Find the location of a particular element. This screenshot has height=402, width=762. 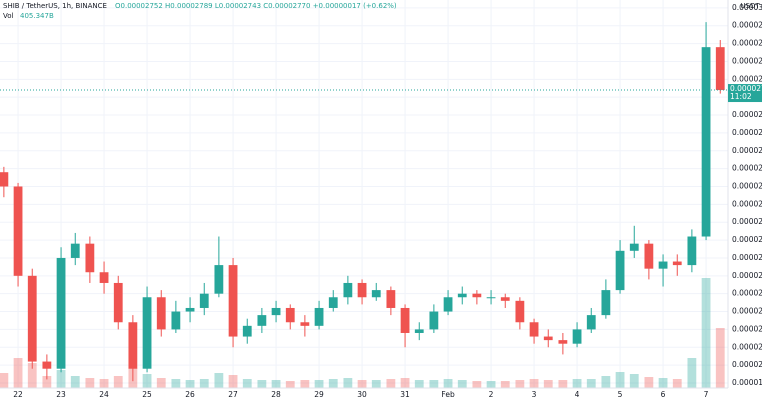

volume-label: Vol is located at coordinates (8, 16).